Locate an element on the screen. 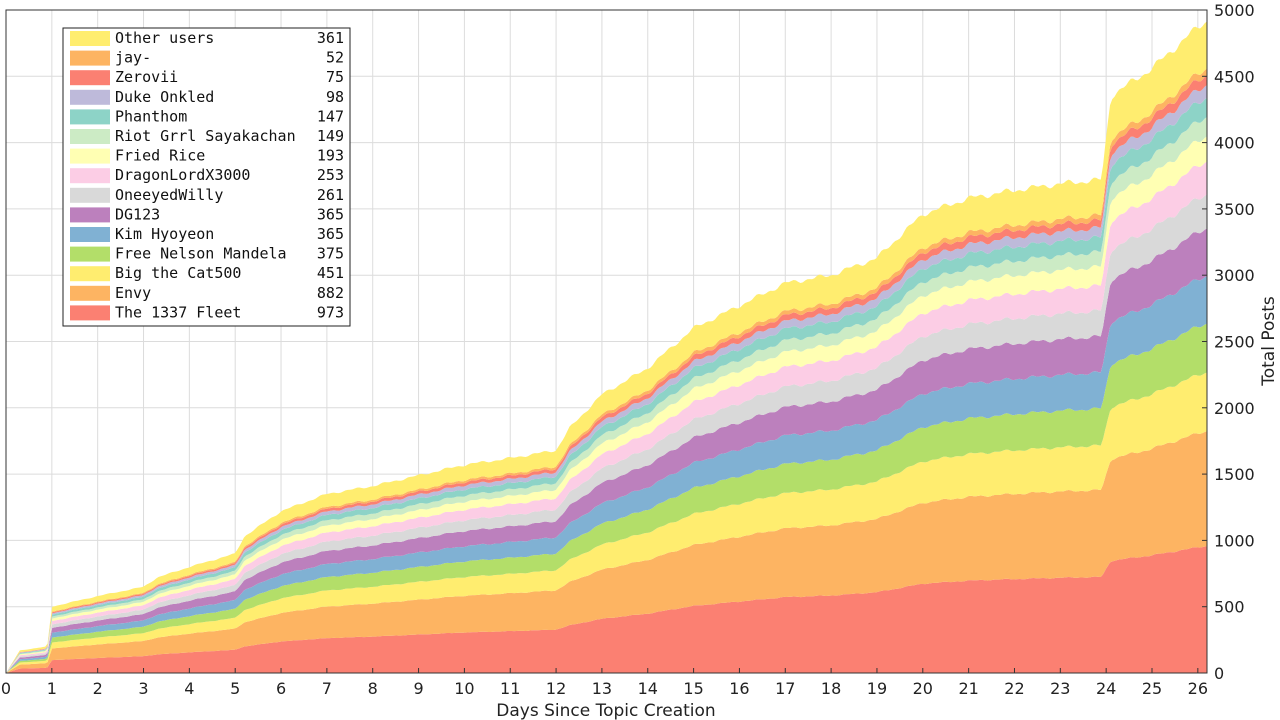  x-tick-label: 15 is located at coordinates (693, 688).